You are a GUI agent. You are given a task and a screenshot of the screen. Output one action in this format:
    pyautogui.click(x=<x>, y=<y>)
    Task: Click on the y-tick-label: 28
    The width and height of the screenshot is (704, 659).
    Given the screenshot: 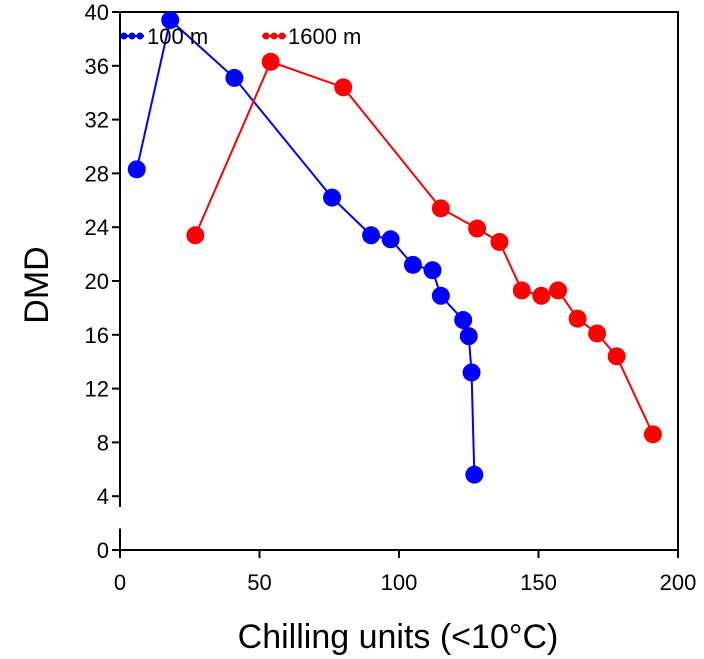 What is the action you would take?
    pyautogui.click(x=97, y=173)
    